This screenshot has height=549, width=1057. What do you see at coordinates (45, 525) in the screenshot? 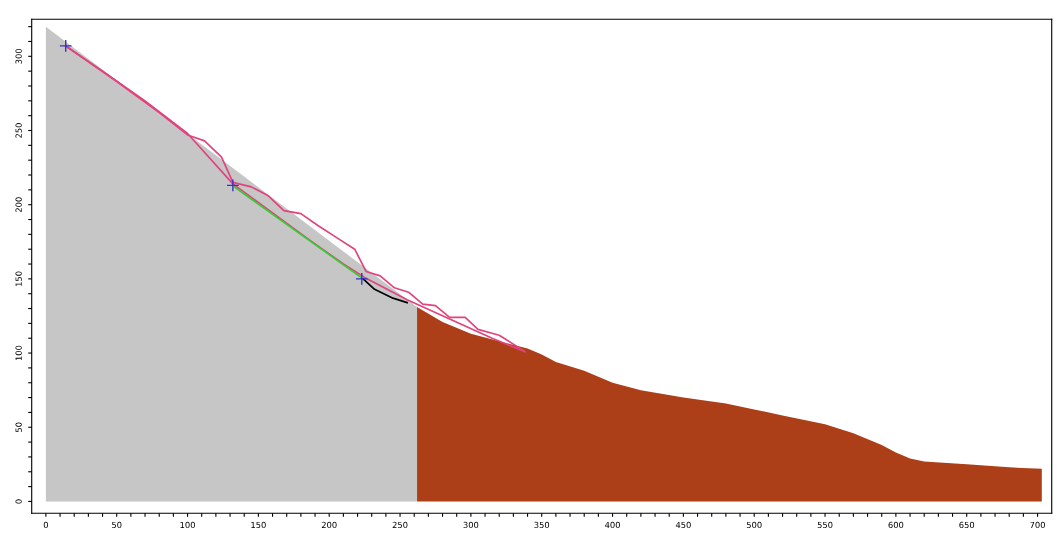
I see `x-tick-label: 0` at bounding box center [45, 525].